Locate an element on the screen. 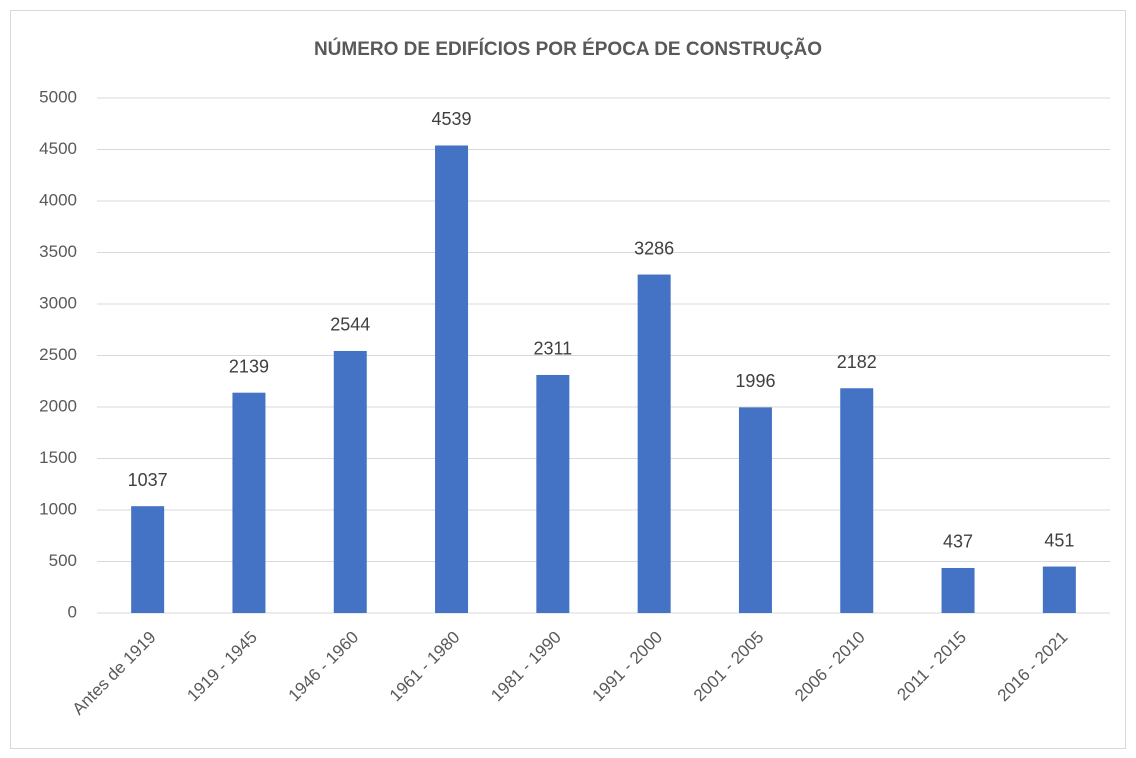 This screenshot has height=758, width=1136. y-tick-label: 3000 is located at coordinates (58, 302).